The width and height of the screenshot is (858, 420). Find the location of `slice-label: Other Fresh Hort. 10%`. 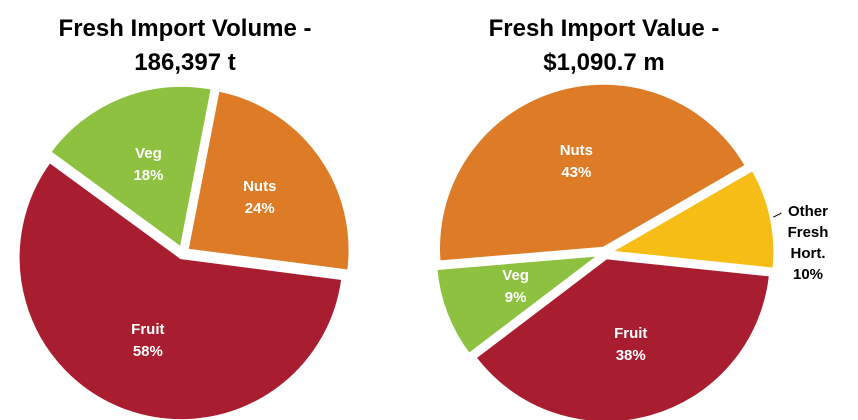

slice-label: Other Fresh Hort. 10% is located at coordinates (808, 243).